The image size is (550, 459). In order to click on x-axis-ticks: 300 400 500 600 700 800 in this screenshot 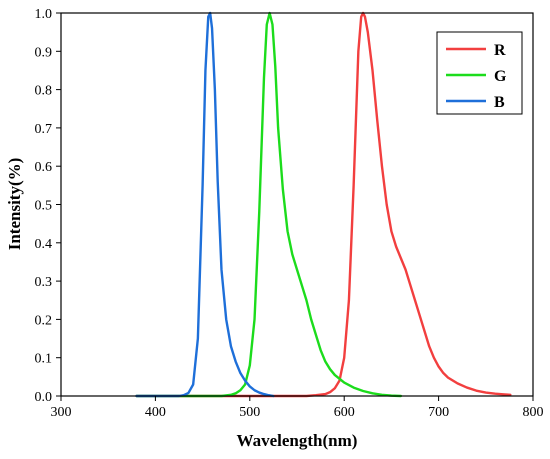, I will do `click(297, 408)`.